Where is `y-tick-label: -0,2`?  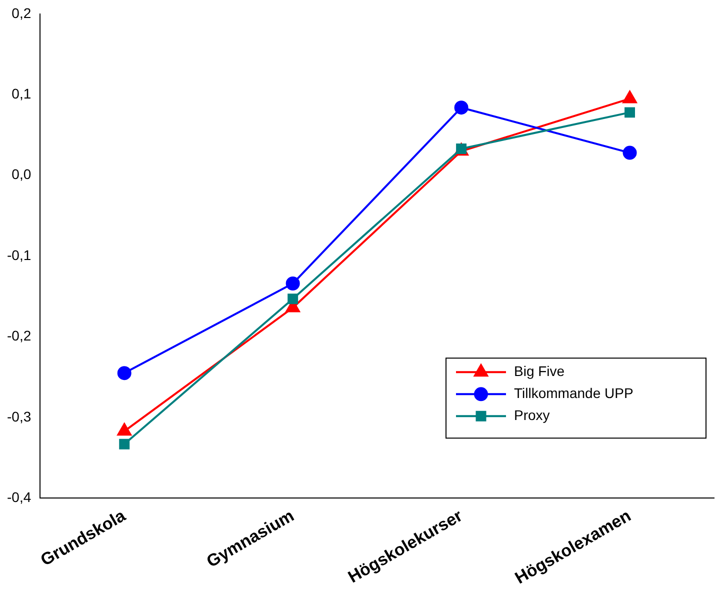
y-tick-label: -0,2 is located at coordinates (19, 336).